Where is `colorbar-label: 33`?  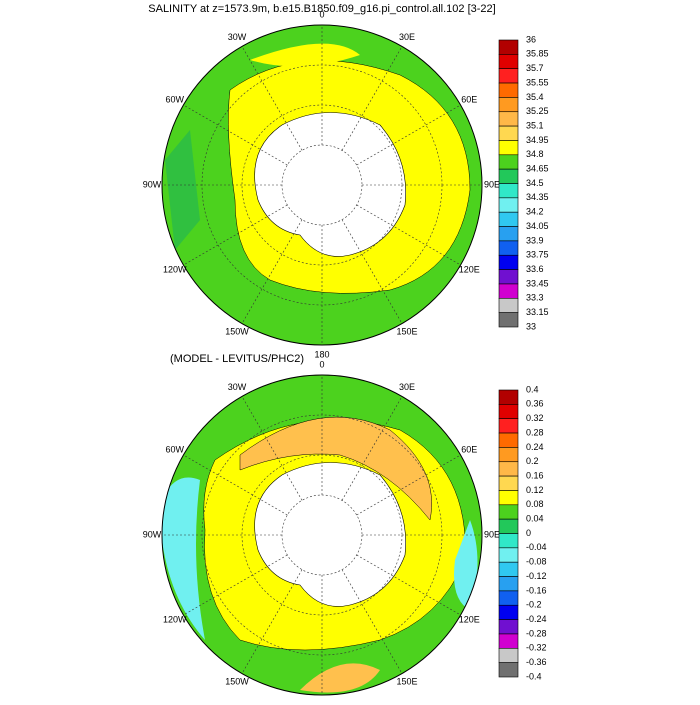
colorbar-label: 33 is located at coordinates (531, 326).